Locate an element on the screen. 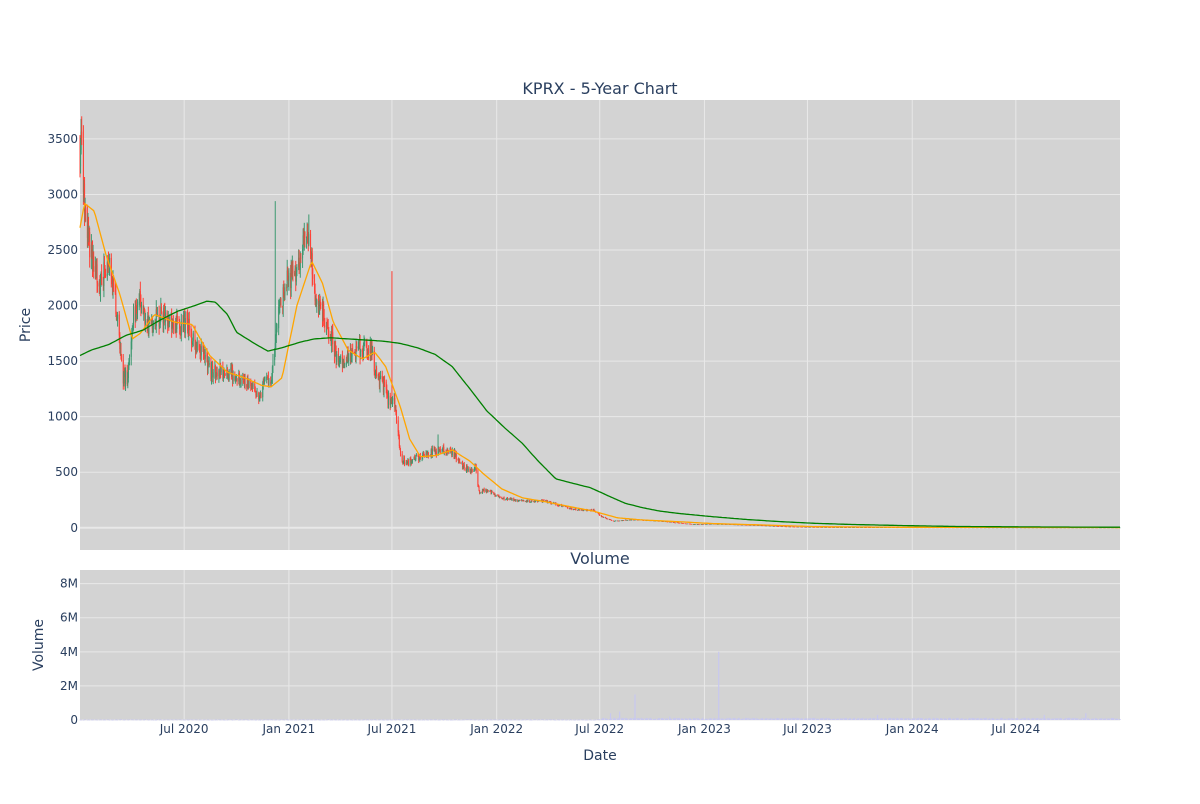 This screenshot has width=1200, height=804. price-y-tick-label: 0 is located at coordinates (74, 528).